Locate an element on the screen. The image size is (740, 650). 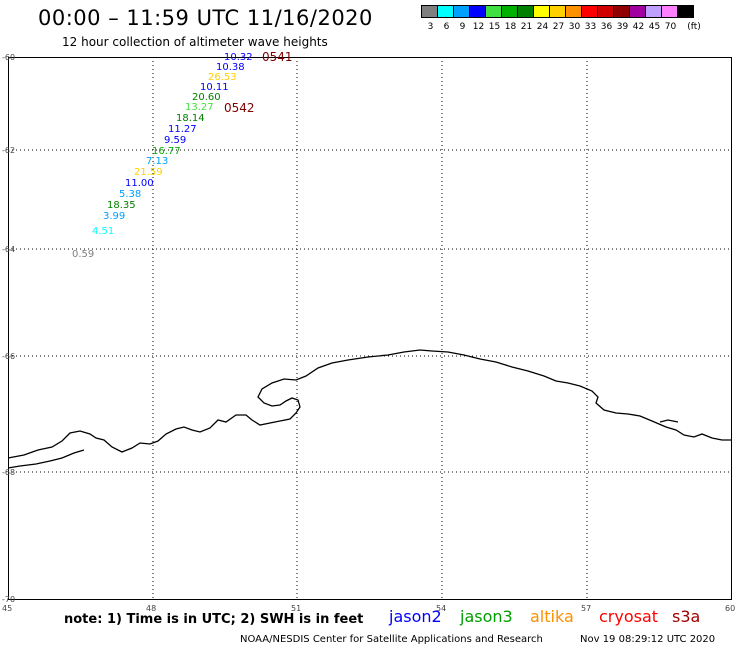
ice-rise-outline is located at coordinates (669, 421).